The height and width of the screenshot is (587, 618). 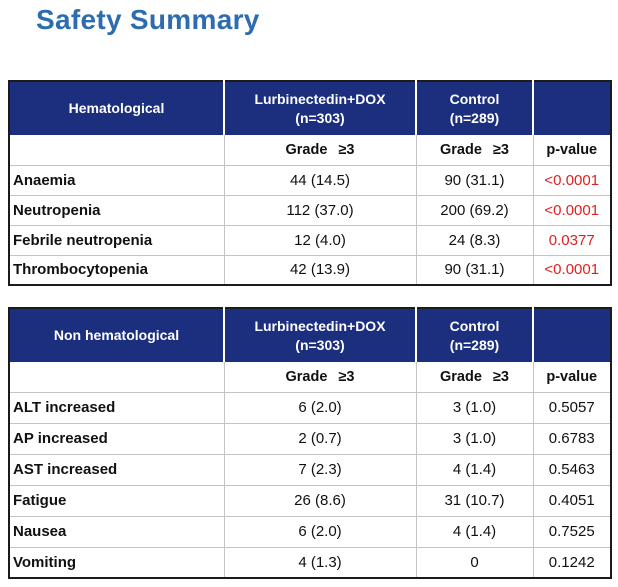 I want to click on table-row: AST increased 7 (2.3) 4 (1.4) 0.5463, so click(x=310, y=470).